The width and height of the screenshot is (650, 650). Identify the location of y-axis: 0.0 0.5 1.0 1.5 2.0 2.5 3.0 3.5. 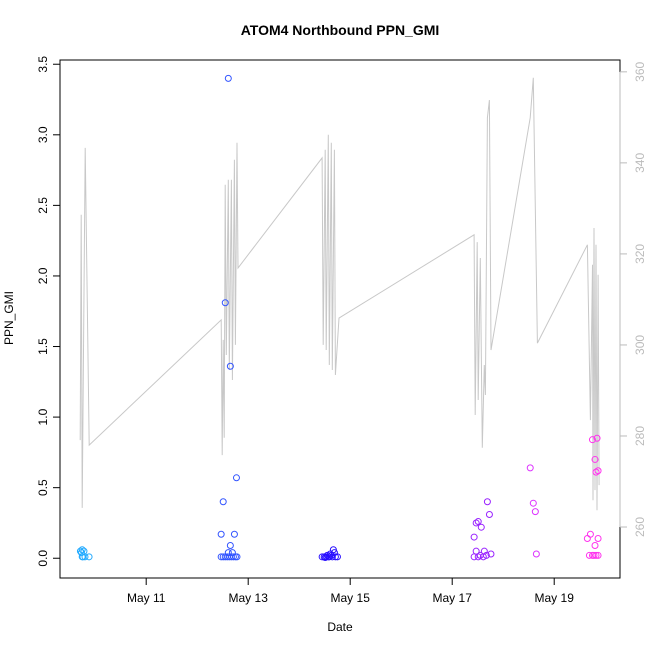
(48, 311).